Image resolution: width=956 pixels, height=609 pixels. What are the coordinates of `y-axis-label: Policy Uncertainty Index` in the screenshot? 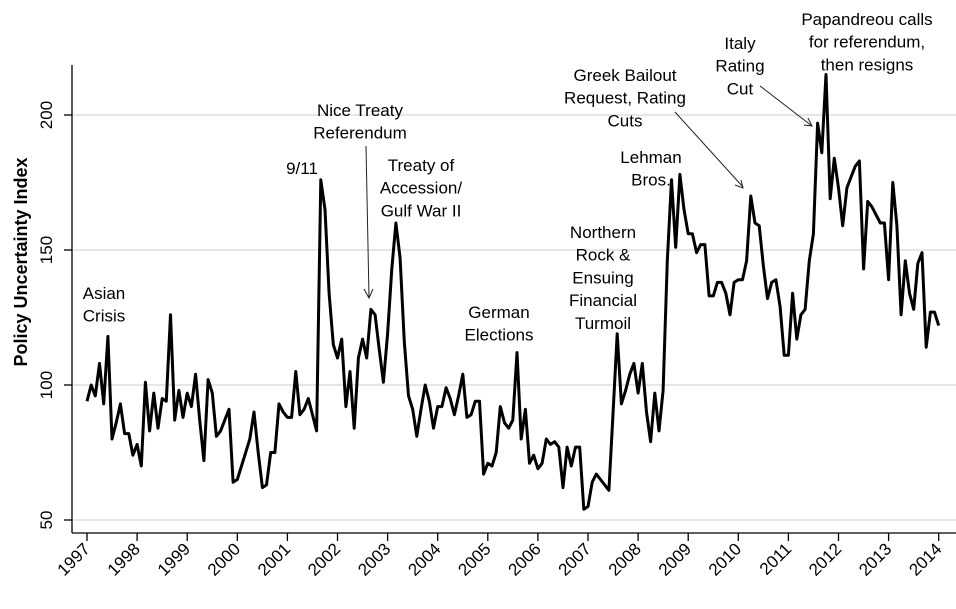 It's located at (21, 261).